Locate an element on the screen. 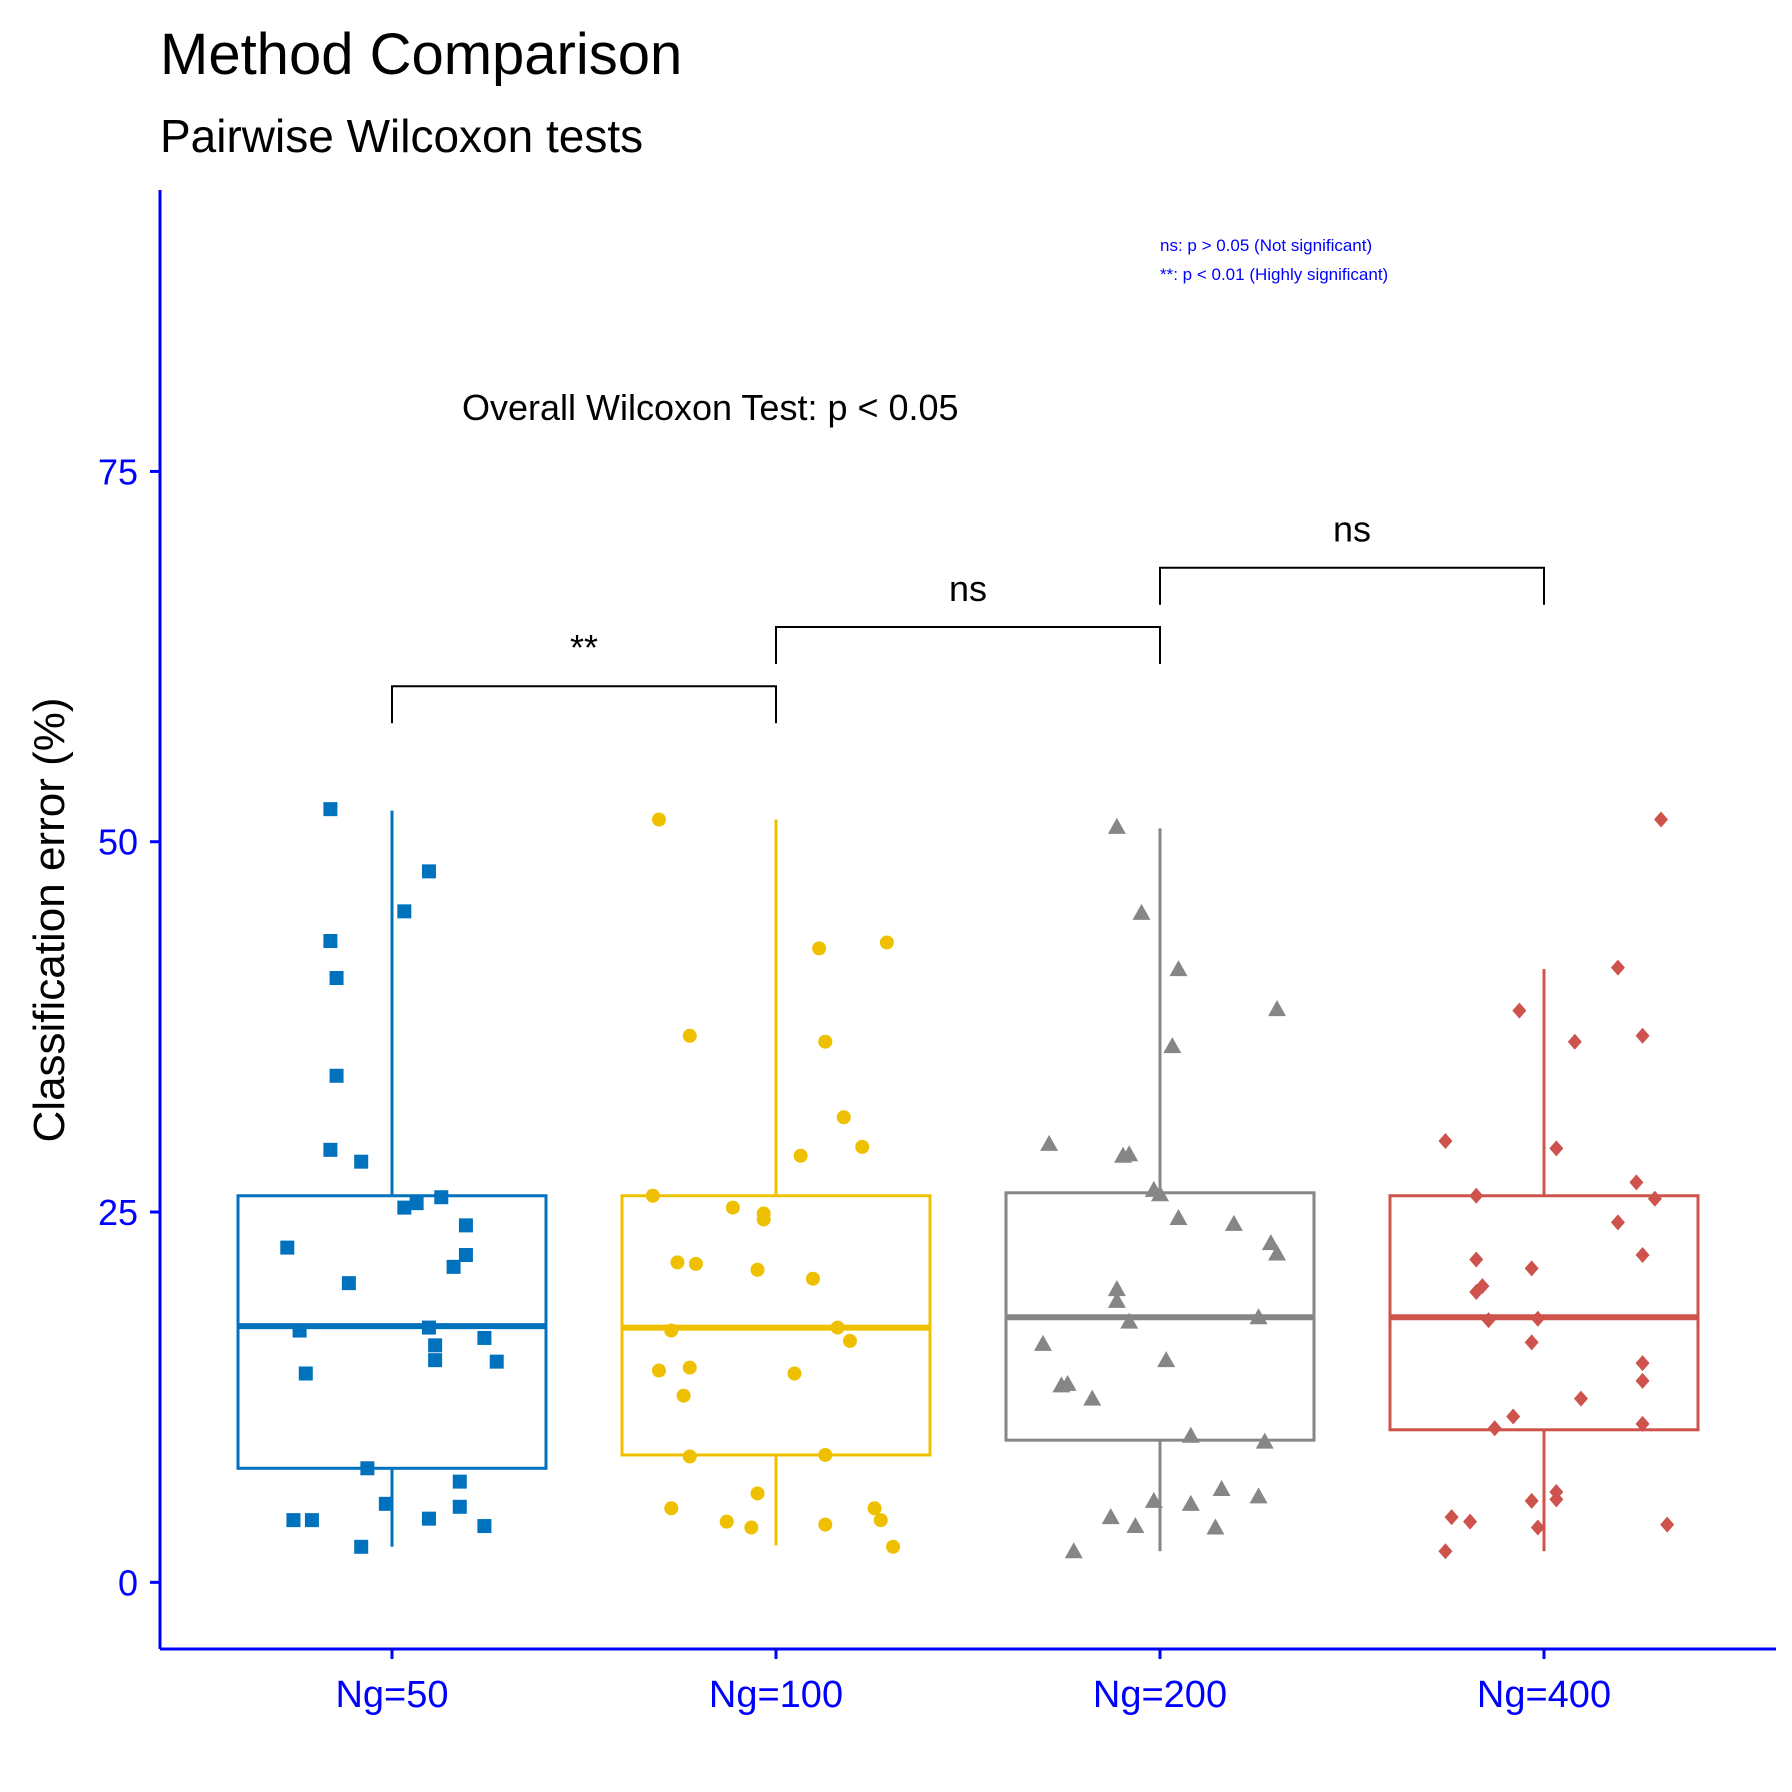  bracket-label: ns is located at coordinates (1352, 529).